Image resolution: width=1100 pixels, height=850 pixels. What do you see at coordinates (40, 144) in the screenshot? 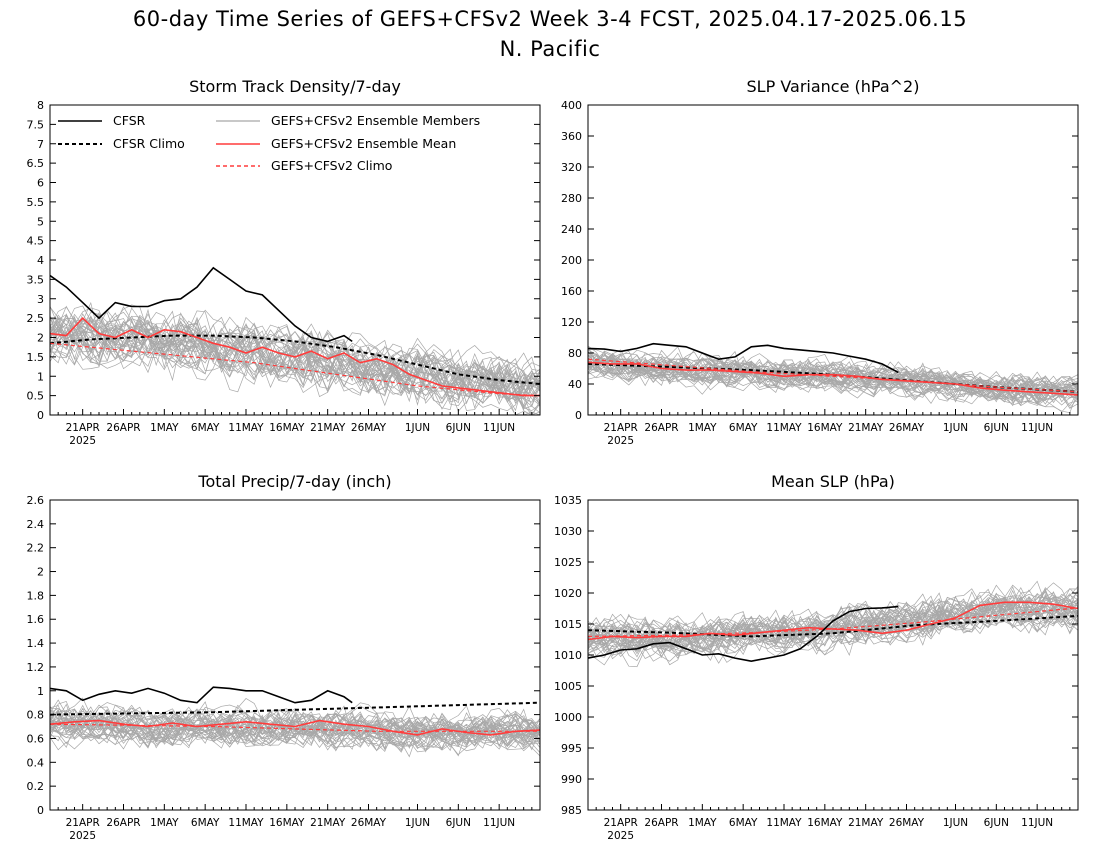
I see `y-tick-label: 7` at bounding box center [40, 144].